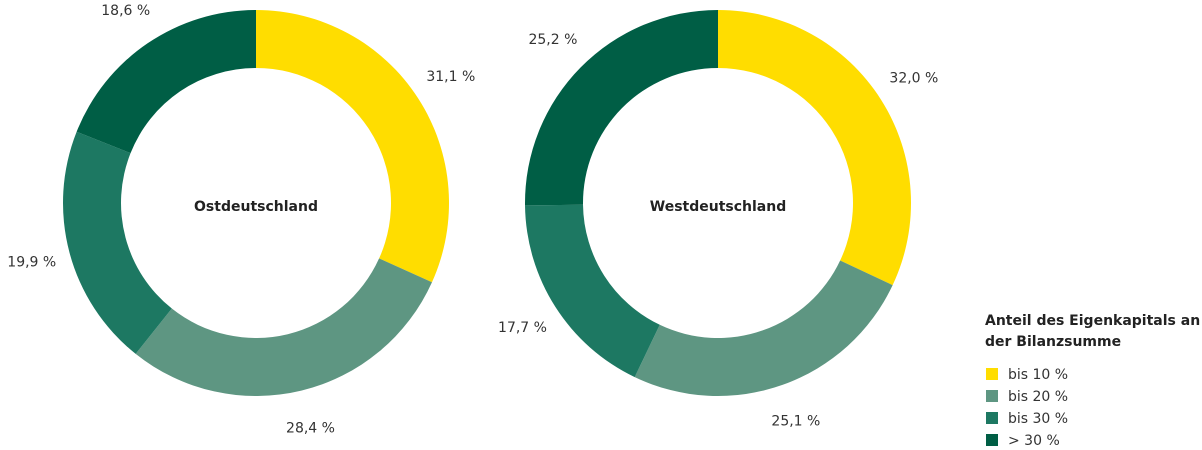 The width and height of the screenshot is (1202, 450). Describe the element at coordinates (522, 328) in the screenshot. I see `value-label: 17,7 %` at that location.